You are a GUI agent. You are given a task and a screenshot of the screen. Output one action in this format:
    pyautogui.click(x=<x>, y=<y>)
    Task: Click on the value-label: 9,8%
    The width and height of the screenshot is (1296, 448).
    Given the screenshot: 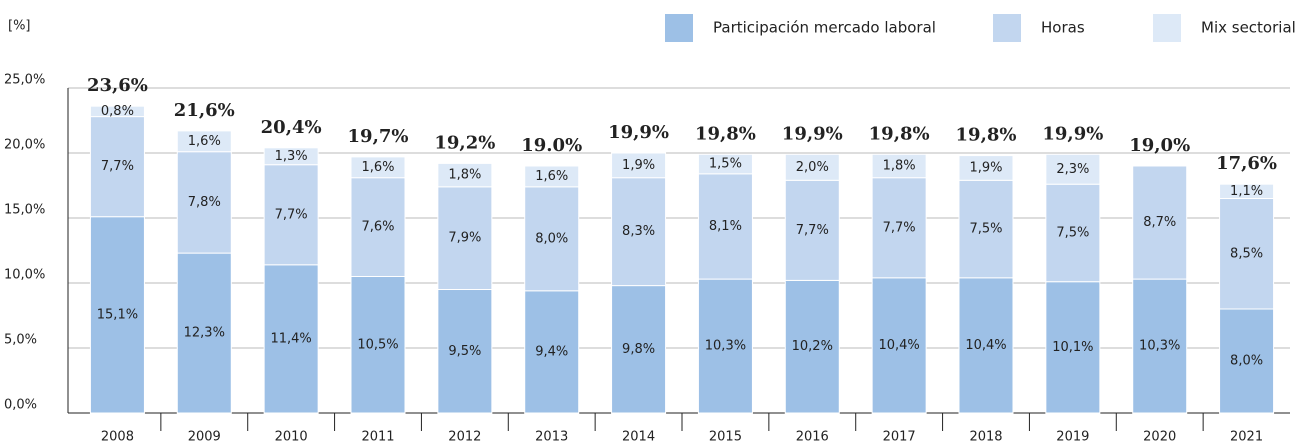 What is the action you would take?
    pyautogui.click(x=638, y=349)
    